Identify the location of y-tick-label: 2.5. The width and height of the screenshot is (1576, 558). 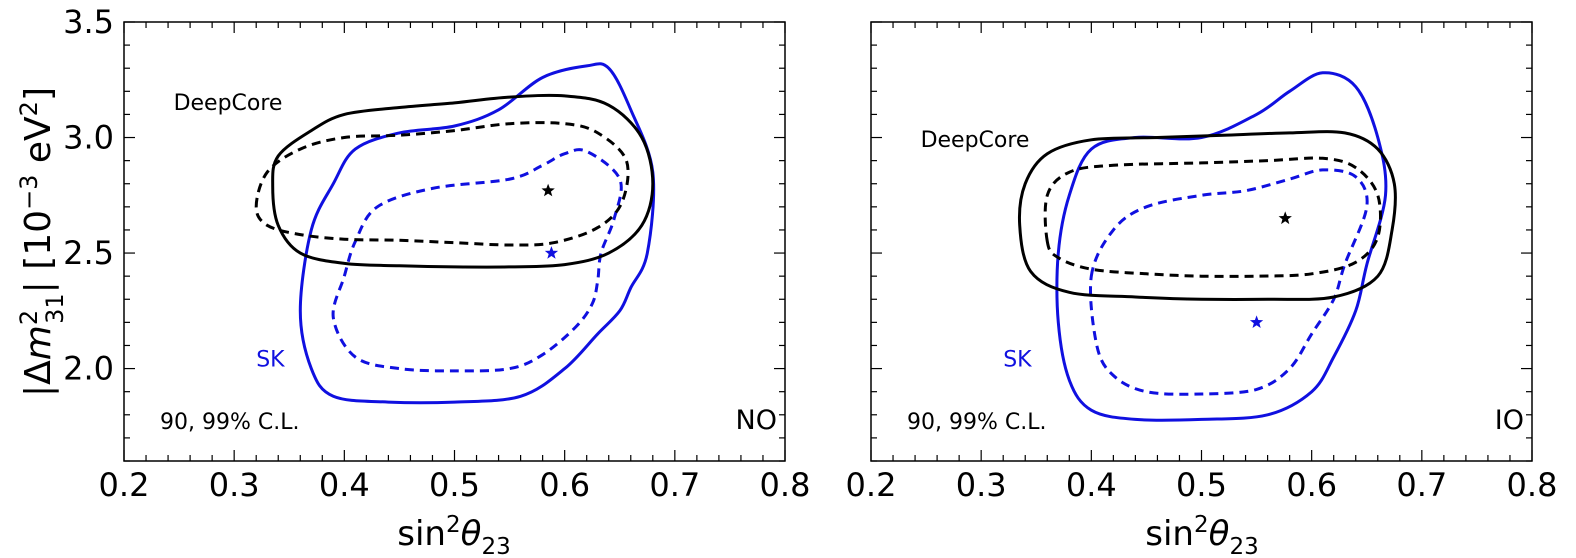
(88, 253).